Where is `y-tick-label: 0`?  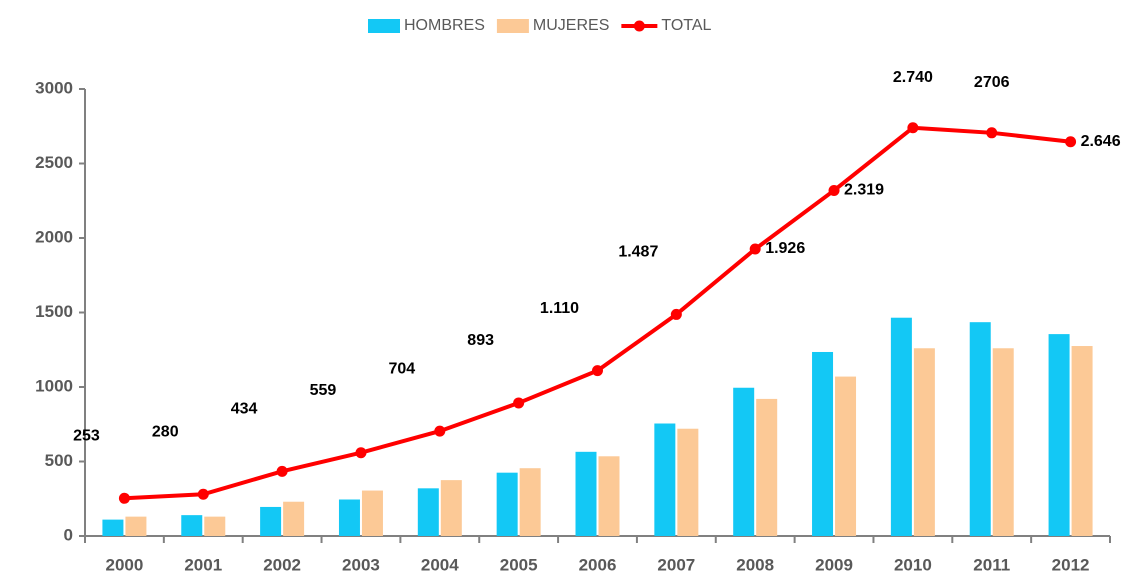 y-tick-label: 0 is located at coordinates (68, 534).